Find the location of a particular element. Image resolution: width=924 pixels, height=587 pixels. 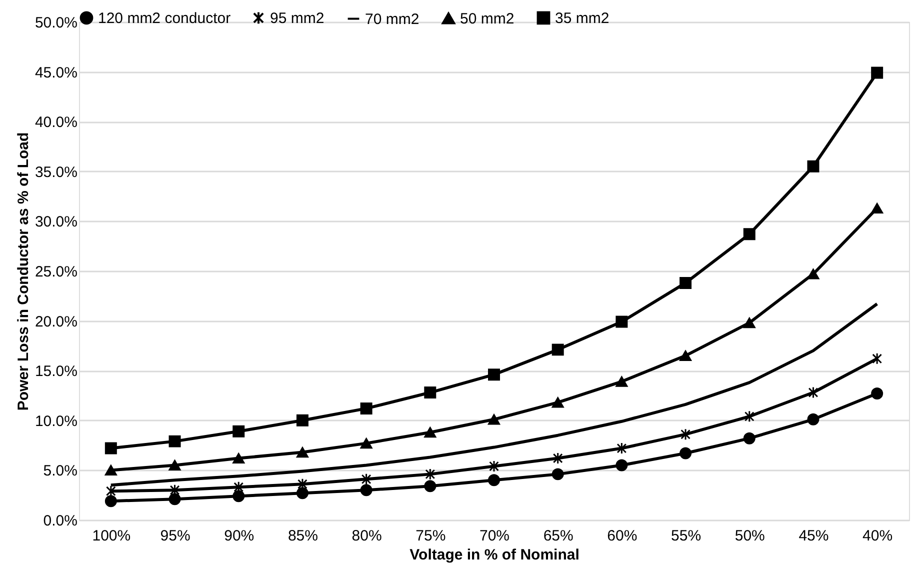

y-tick-label: 0.0% is located at coordinates (60, 521).